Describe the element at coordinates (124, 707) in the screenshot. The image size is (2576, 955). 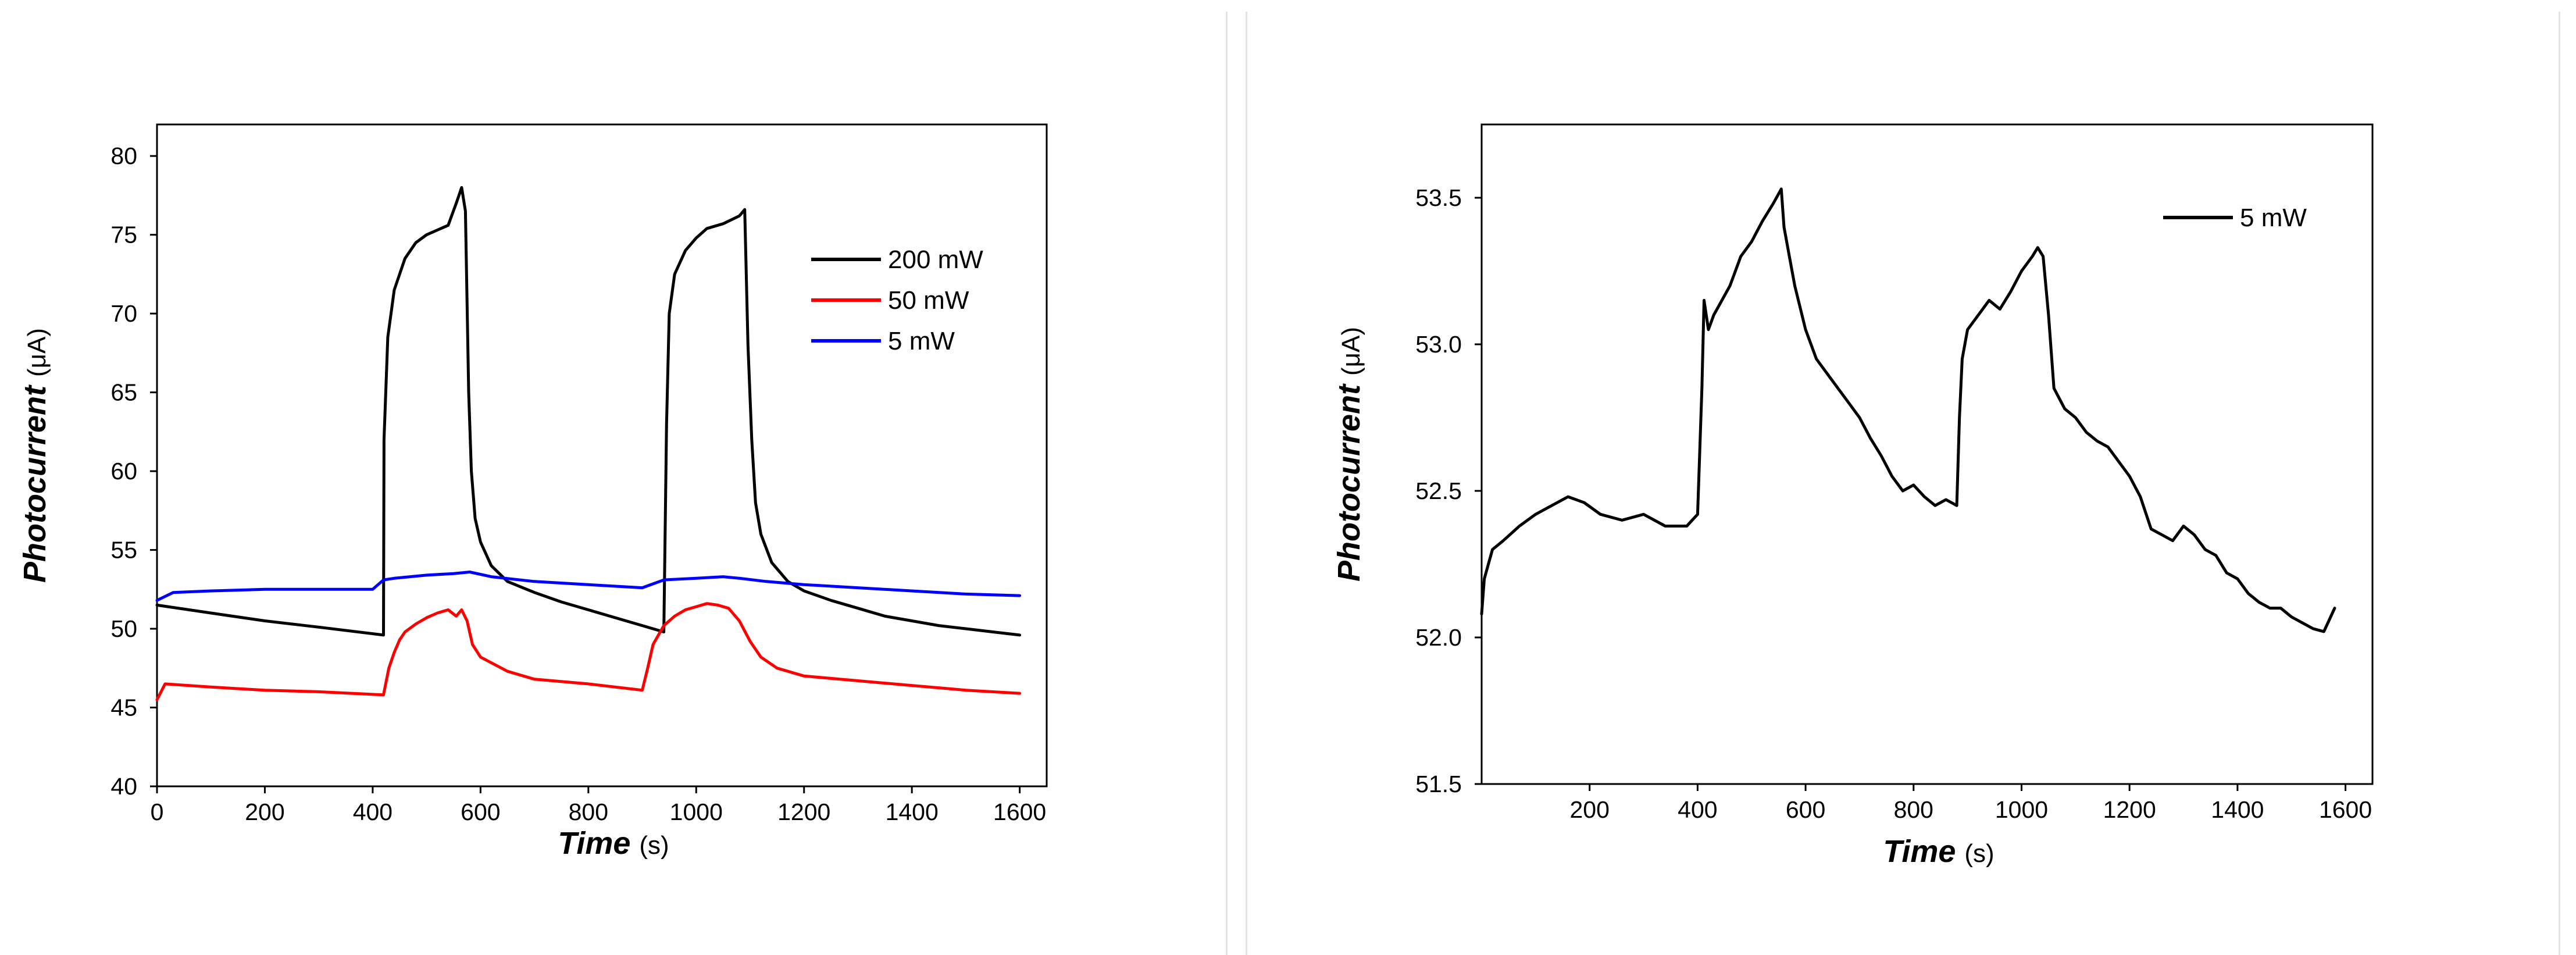
I see `y-tick-label: 45` at that location.